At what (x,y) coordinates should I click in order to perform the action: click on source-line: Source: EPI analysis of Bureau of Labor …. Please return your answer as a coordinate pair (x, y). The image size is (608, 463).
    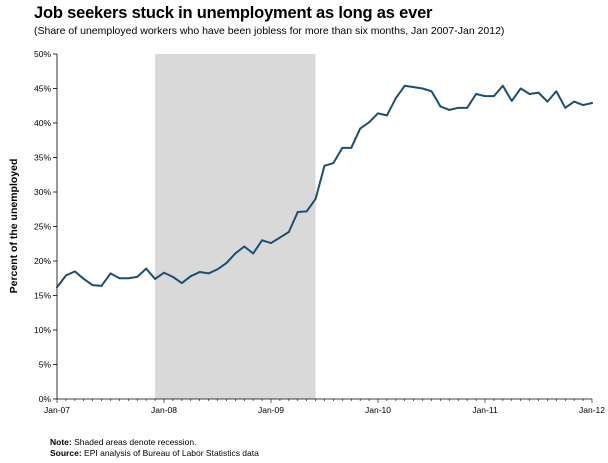
    Looking at the image, I should click on (154, 453).